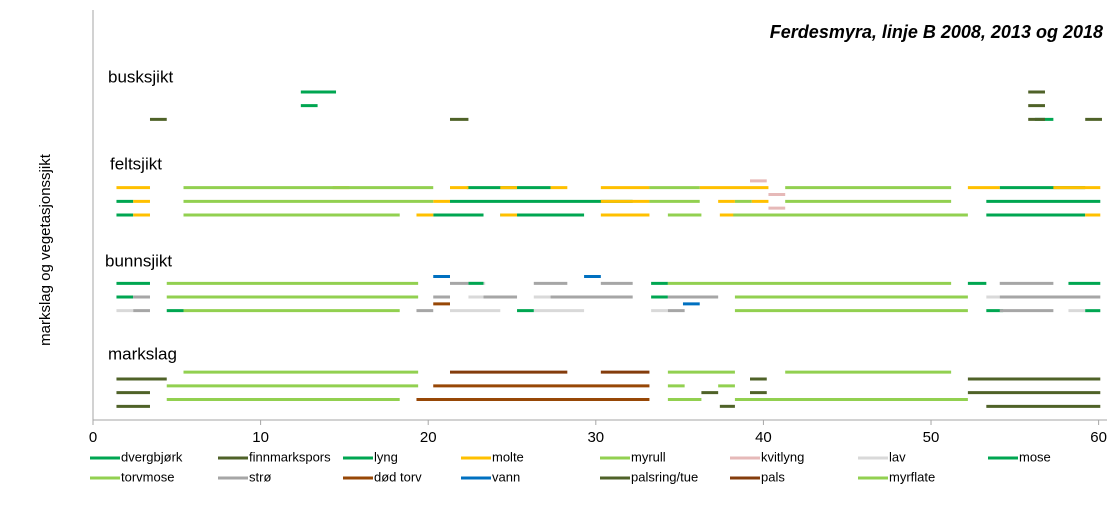 This screenshot has height=515, width=1113. What do you see at coordinates (147, 476) in the screenshot?
I see `legend-label: torvmose` at bounding box center [147, 476].